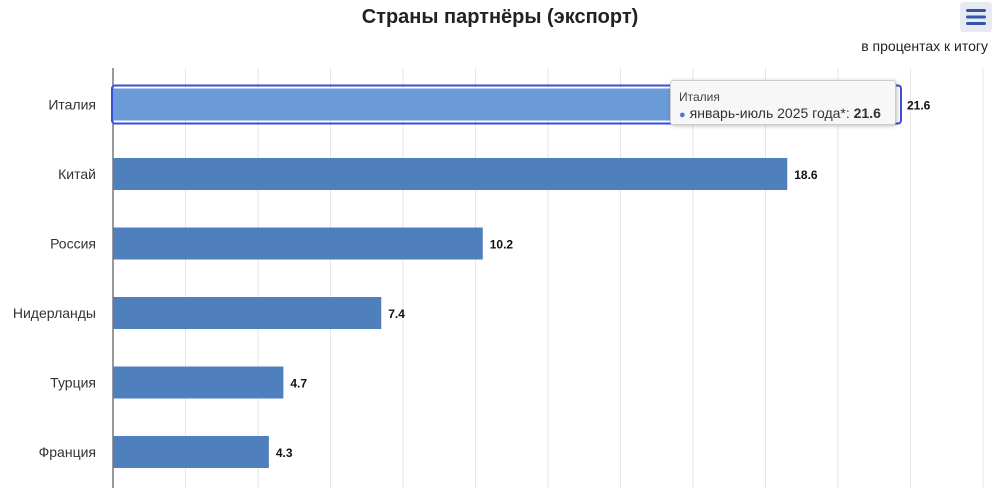  I want to click on data-label: 21.6, so click(919, 106).